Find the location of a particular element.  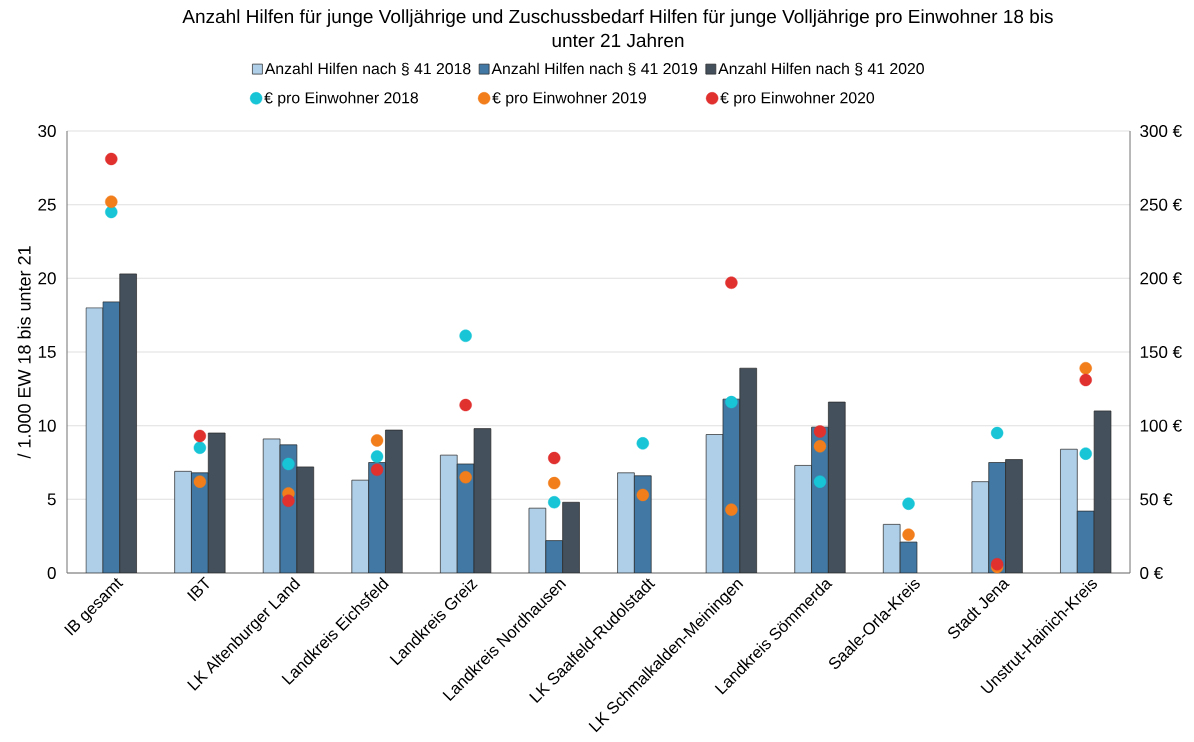

y-tick-label: 0 is located at coordinates (51, 573).